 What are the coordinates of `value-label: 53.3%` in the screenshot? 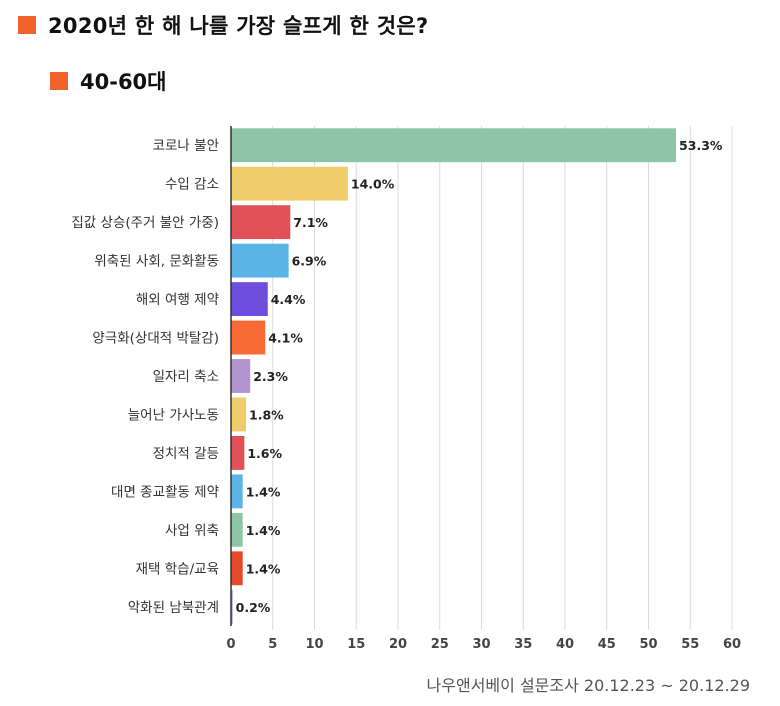 It's located at (701, 145).